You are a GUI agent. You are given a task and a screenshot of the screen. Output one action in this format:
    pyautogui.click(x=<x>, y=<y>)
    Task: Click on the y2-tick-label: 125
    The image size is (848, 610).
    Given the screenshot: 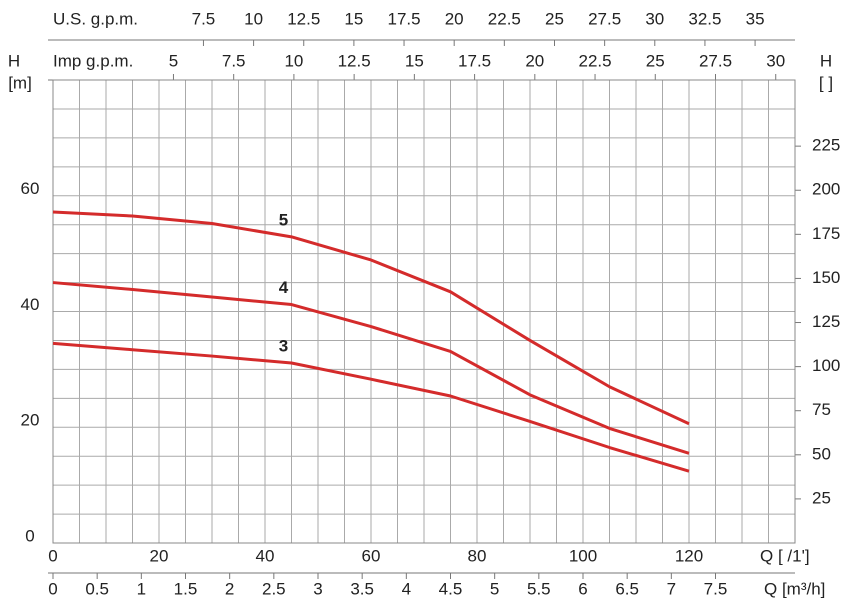 What is the action you would take?
    pyautogui.click(x=826, y=321)
    